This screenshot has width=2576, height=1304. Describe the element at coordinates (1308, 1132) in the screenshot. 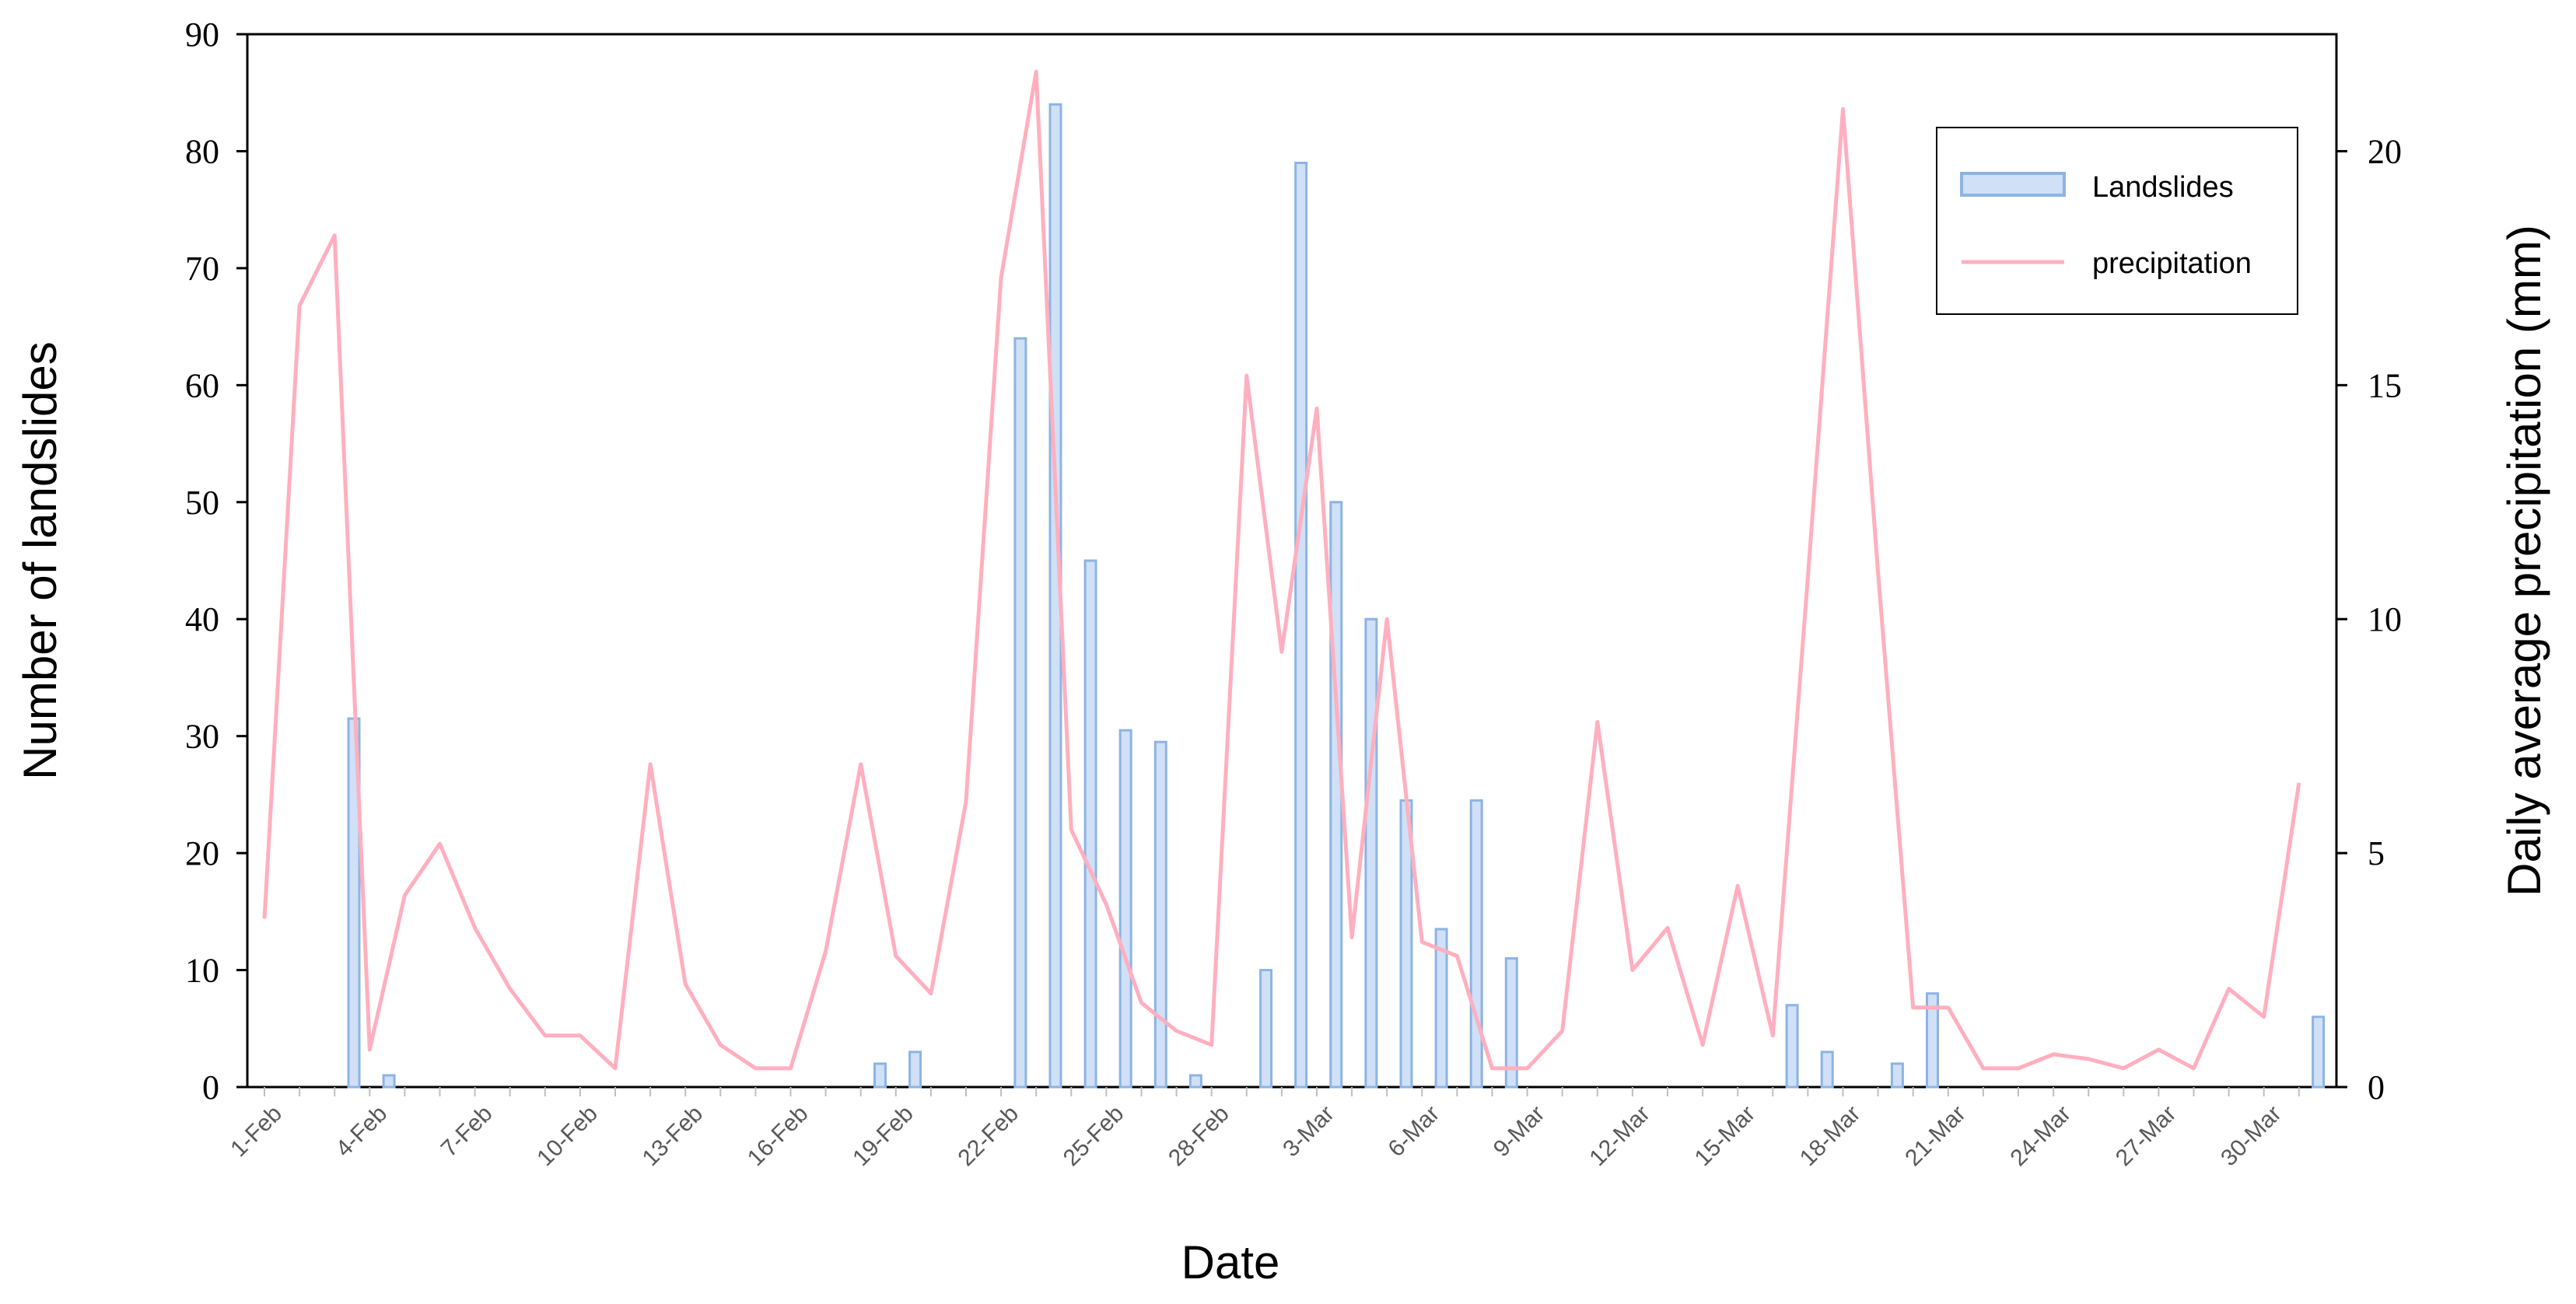

I see `x-tick-label: 3-Mar` at that location.